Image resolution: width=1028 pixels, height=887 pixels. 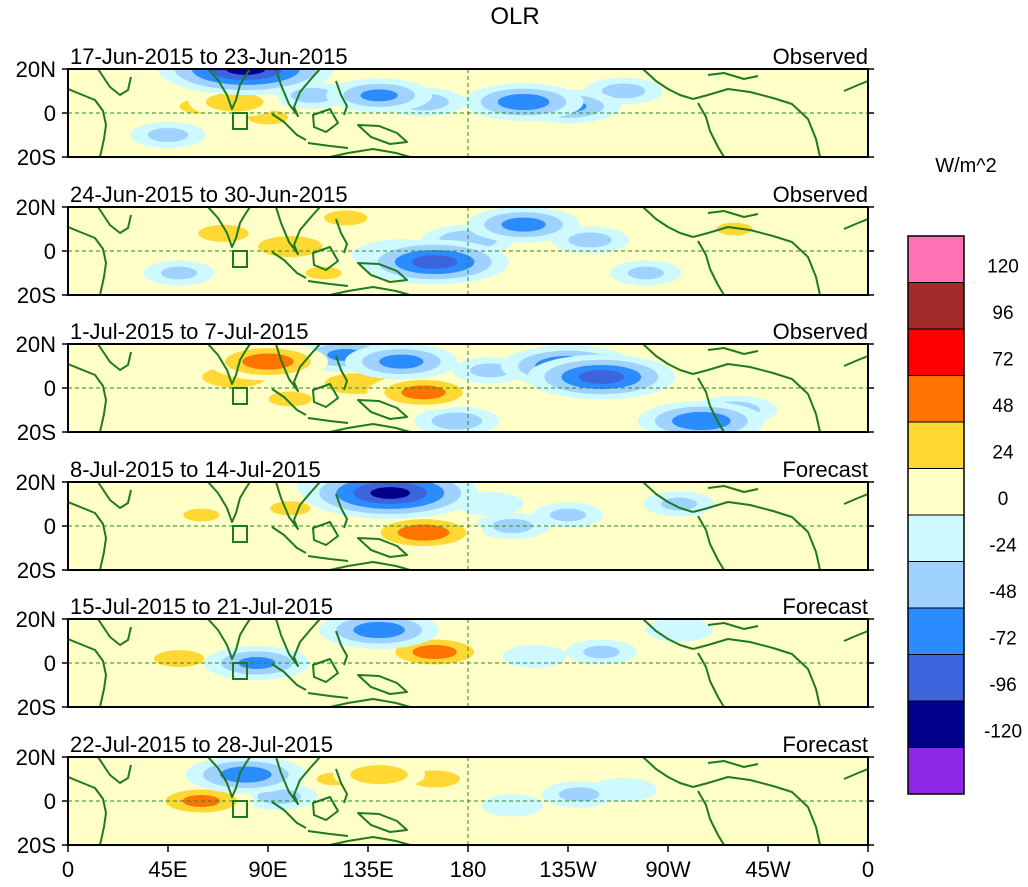 What do you see at coordinates (36, 69) in the screenshot?
I see `y-tick-label: 20N` at bounding box center [36, 69].